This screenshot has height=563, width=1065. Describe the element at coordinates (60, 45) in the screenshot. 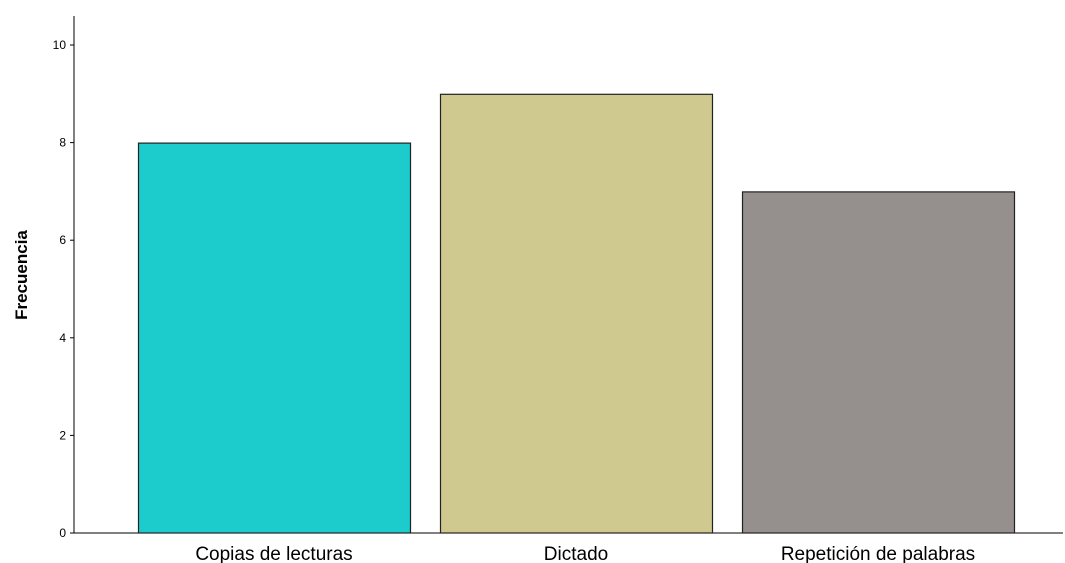

I see `y-tick-label: 10` at that location.